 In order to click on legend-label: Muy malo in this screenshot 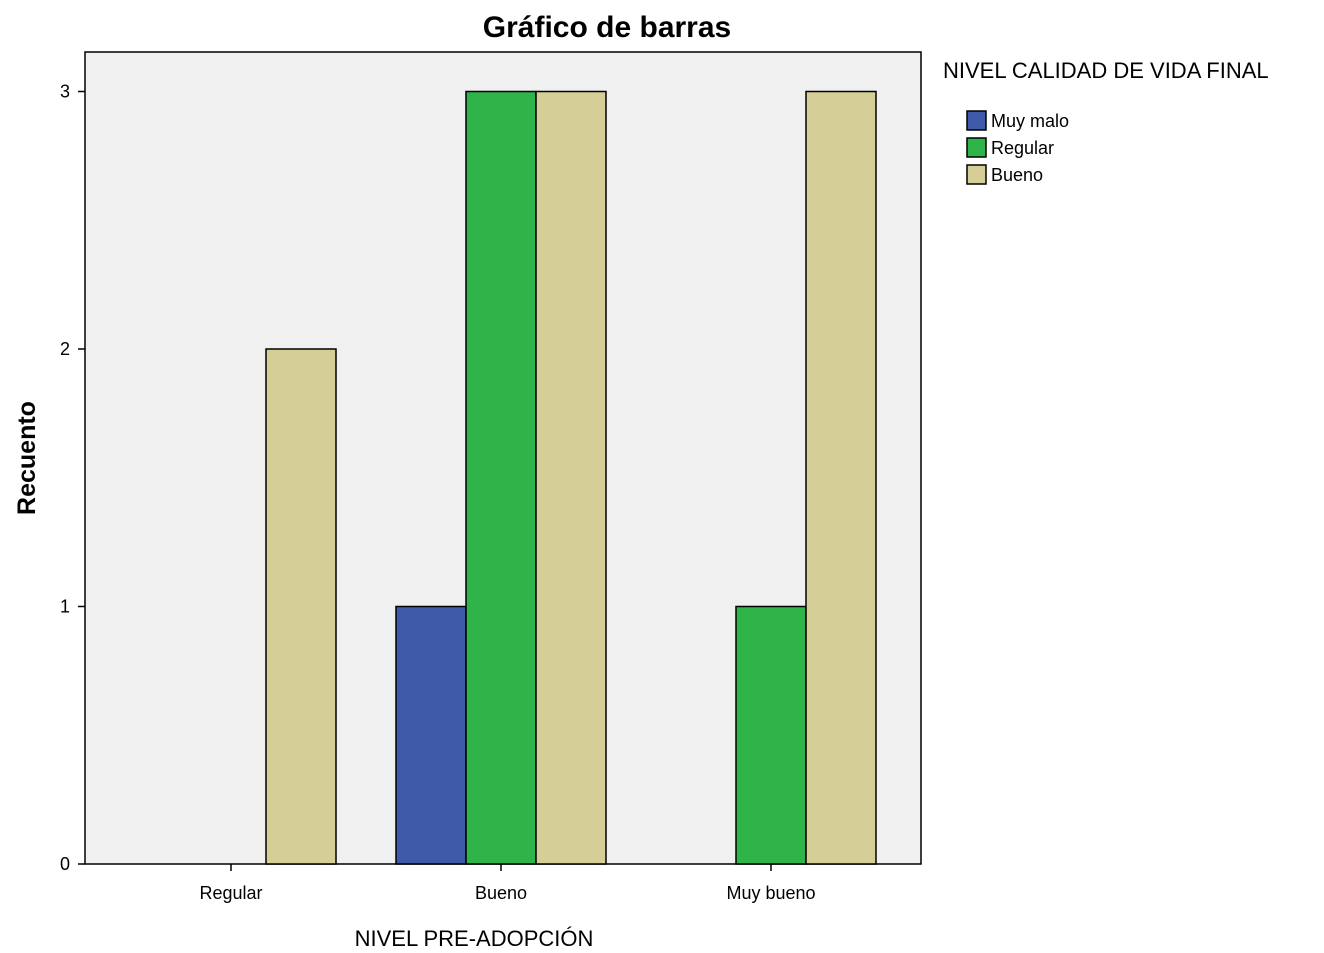, I will do `click(1030, 121)`.